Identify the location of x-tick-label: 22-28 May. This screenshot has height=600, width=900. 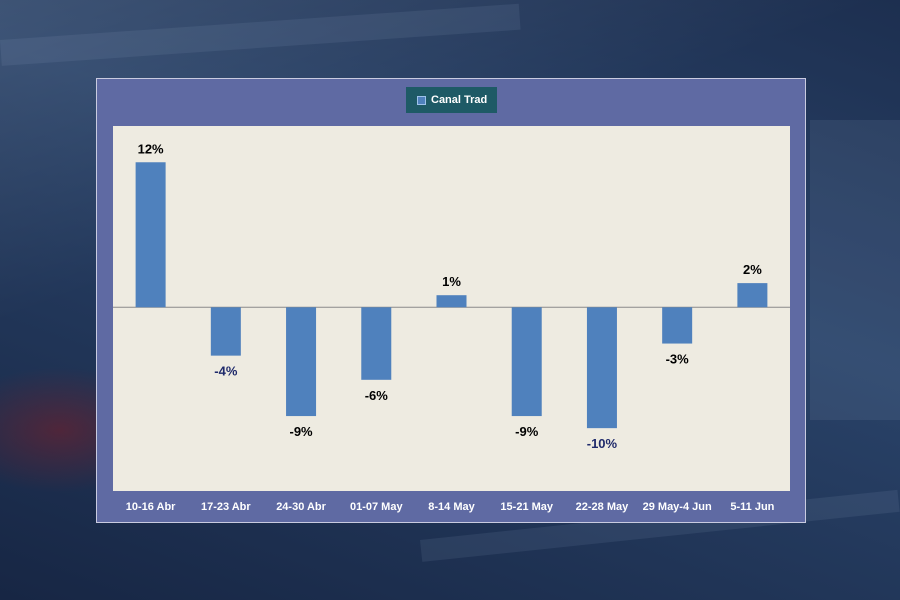
(602, 507).